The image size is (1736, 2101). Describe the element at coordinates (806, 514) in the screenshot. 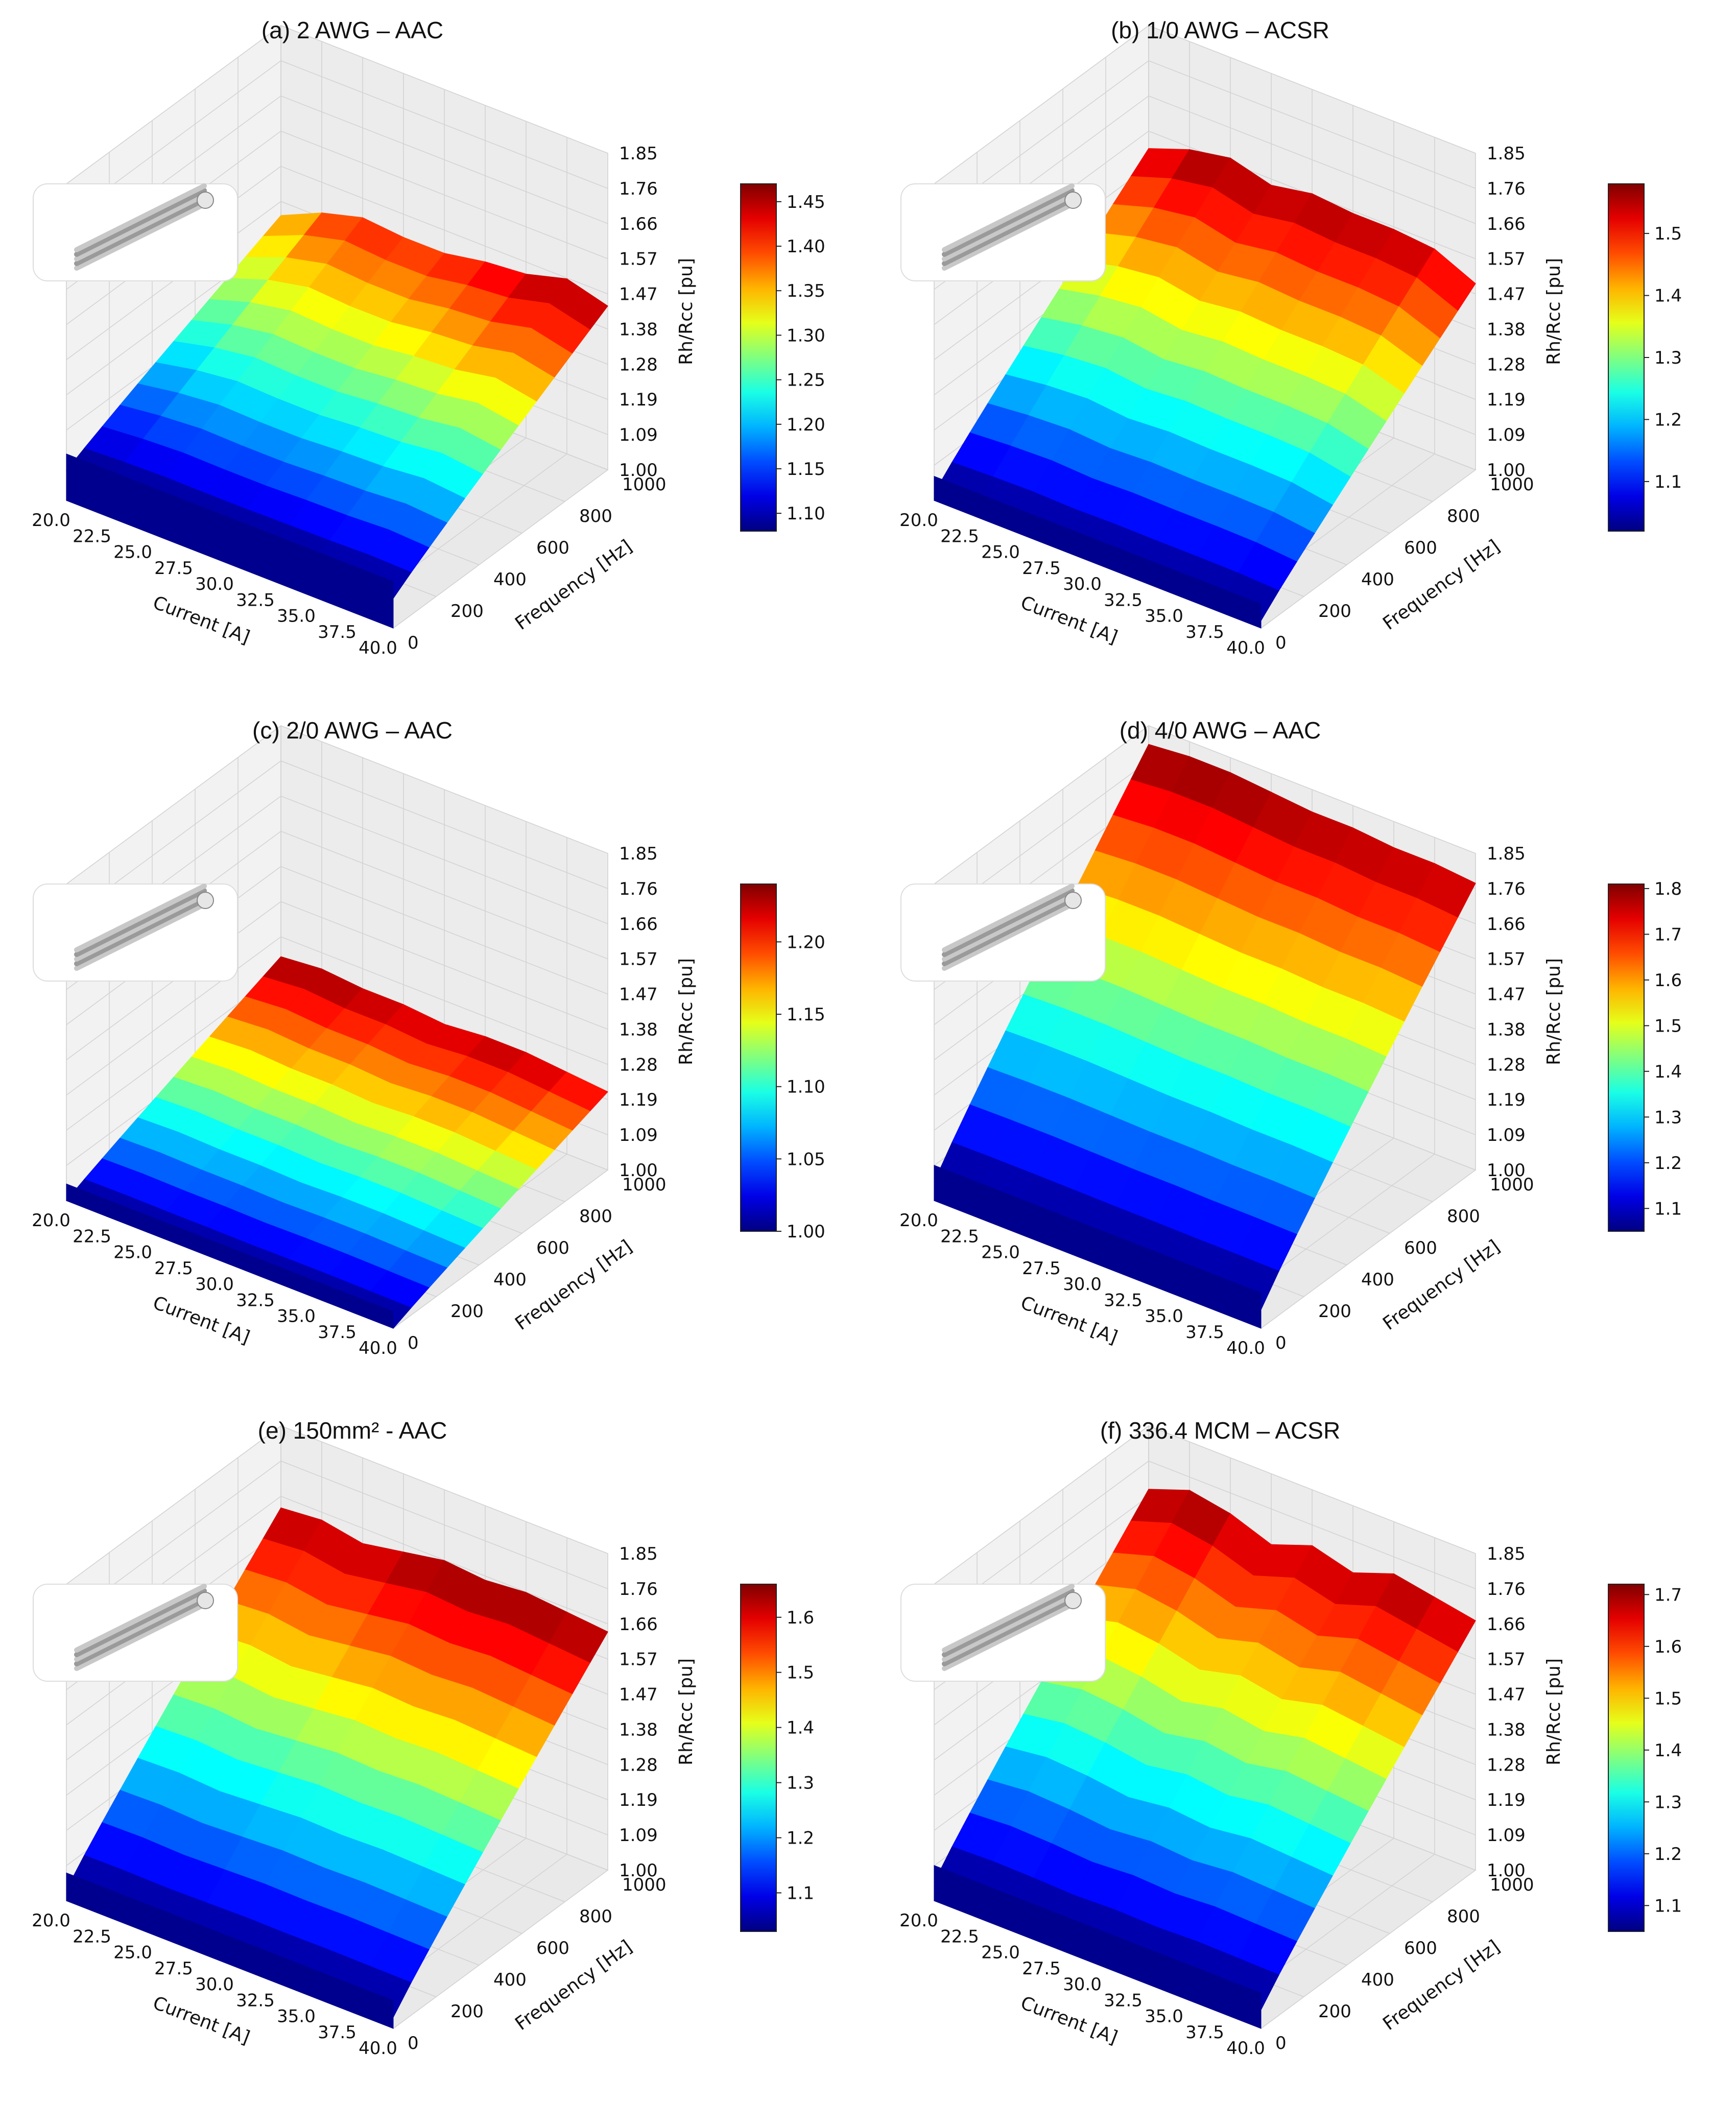

I see `colorbar-tick-label: 1.10` at that location.